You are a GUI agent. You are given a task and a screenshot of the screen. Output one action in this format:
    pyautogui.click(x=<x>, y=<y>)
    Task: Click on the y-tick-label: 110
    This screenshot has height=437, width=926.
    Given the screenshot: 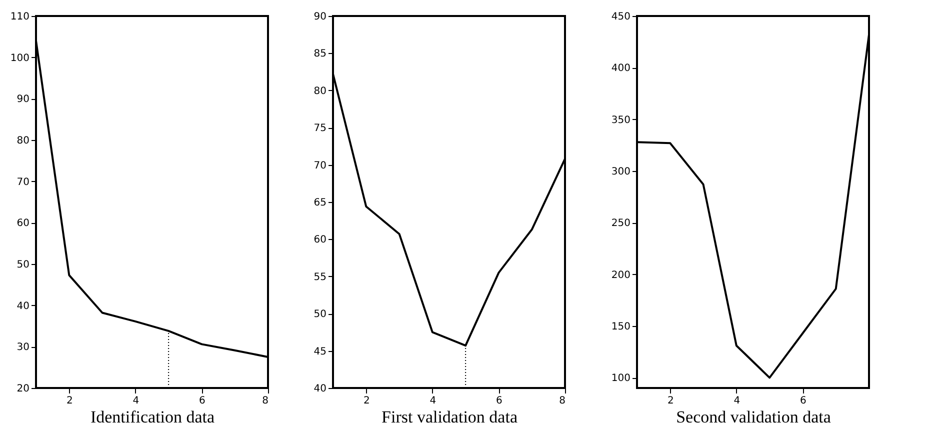 What is the action you would take?
    pyautogui.click(x=20, y=17)
    